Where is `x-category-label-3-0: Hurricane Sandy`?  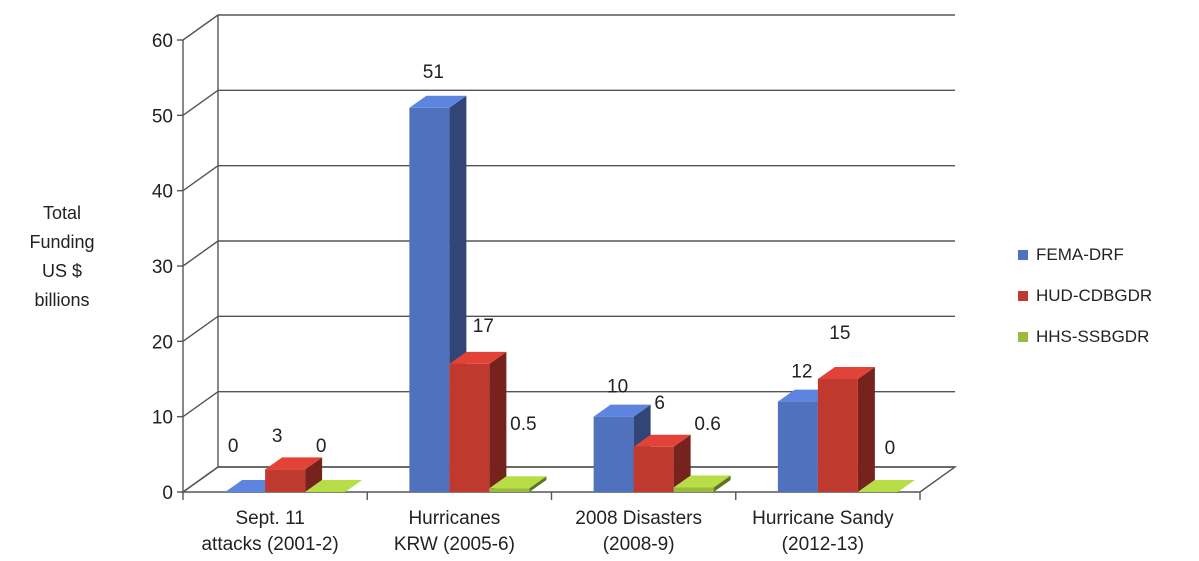
x-category-label-3-0: Hurricane Sandy is located at coordinates (823, 518).